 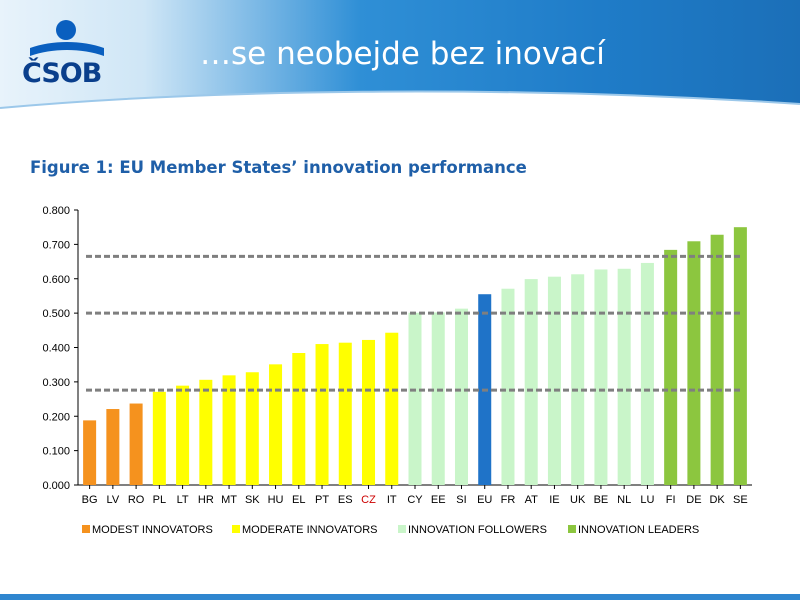 What do you see at coordinates (56, 452) in the screenshot?
I see `y-tick-label: 0.100` at bounding box center [56, 452].